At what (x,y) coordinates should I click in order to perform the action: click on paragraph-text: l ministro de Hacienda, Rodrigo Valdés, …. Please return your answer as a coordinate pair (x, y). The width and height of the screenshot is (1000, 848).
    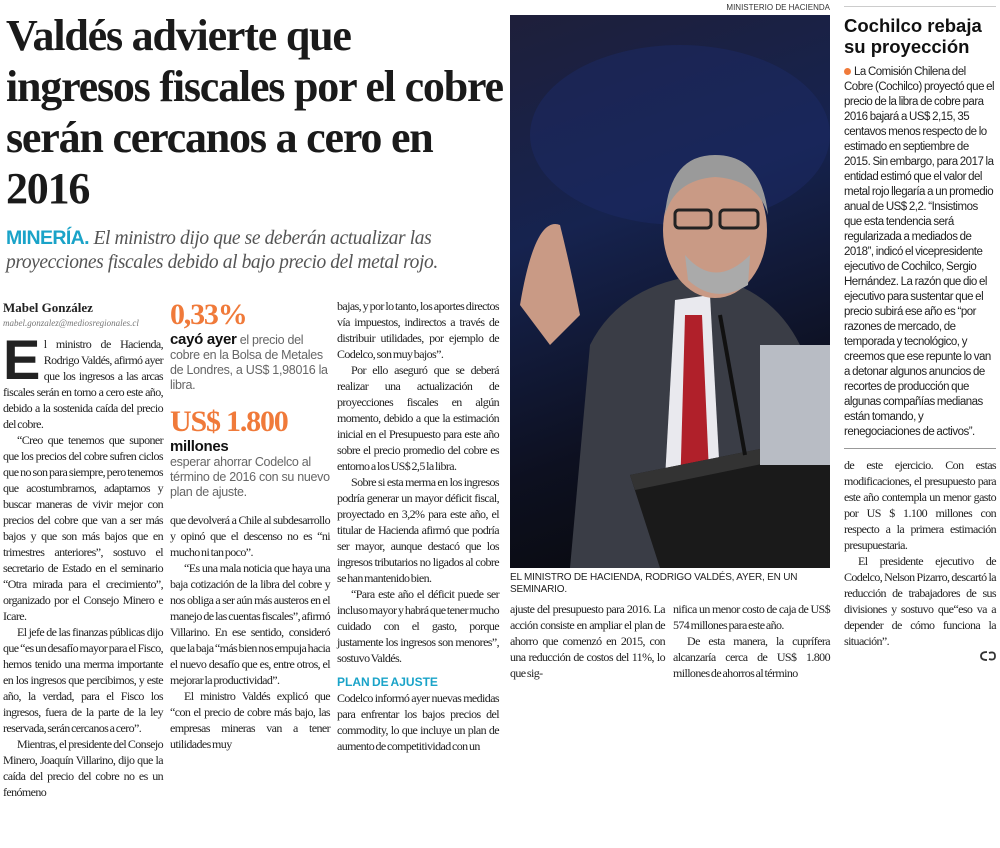
    Looking at the image, I should click on (83, 384).